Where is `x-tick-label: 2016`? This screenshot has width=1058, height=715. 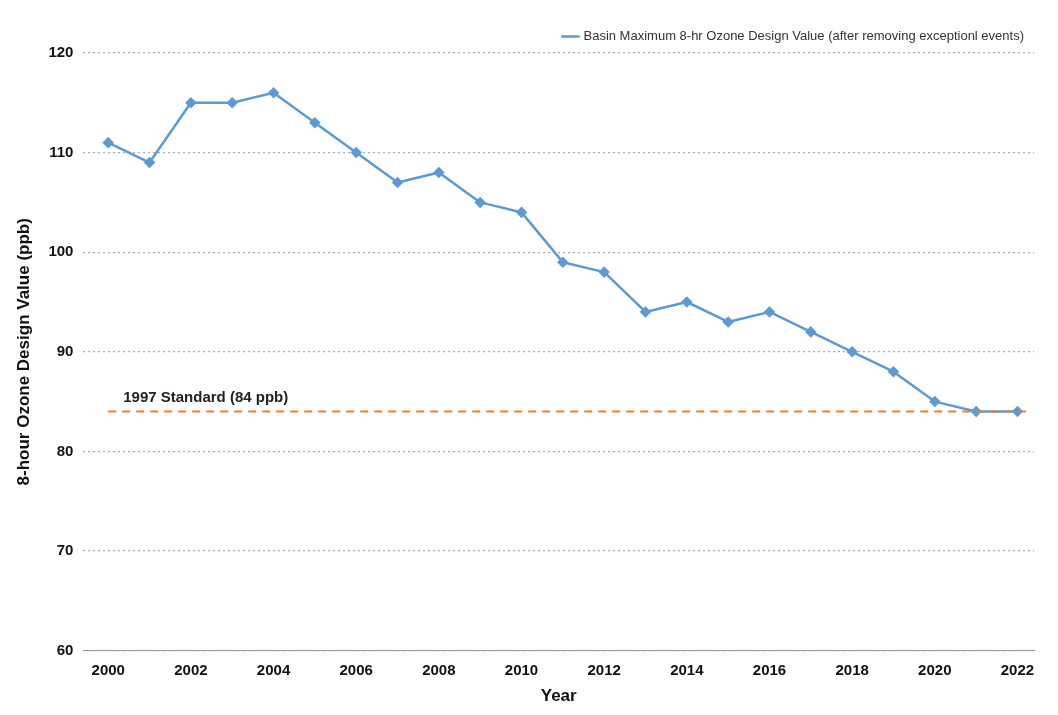
x-tick-label: 2016 is located at coordinates (769, 669).